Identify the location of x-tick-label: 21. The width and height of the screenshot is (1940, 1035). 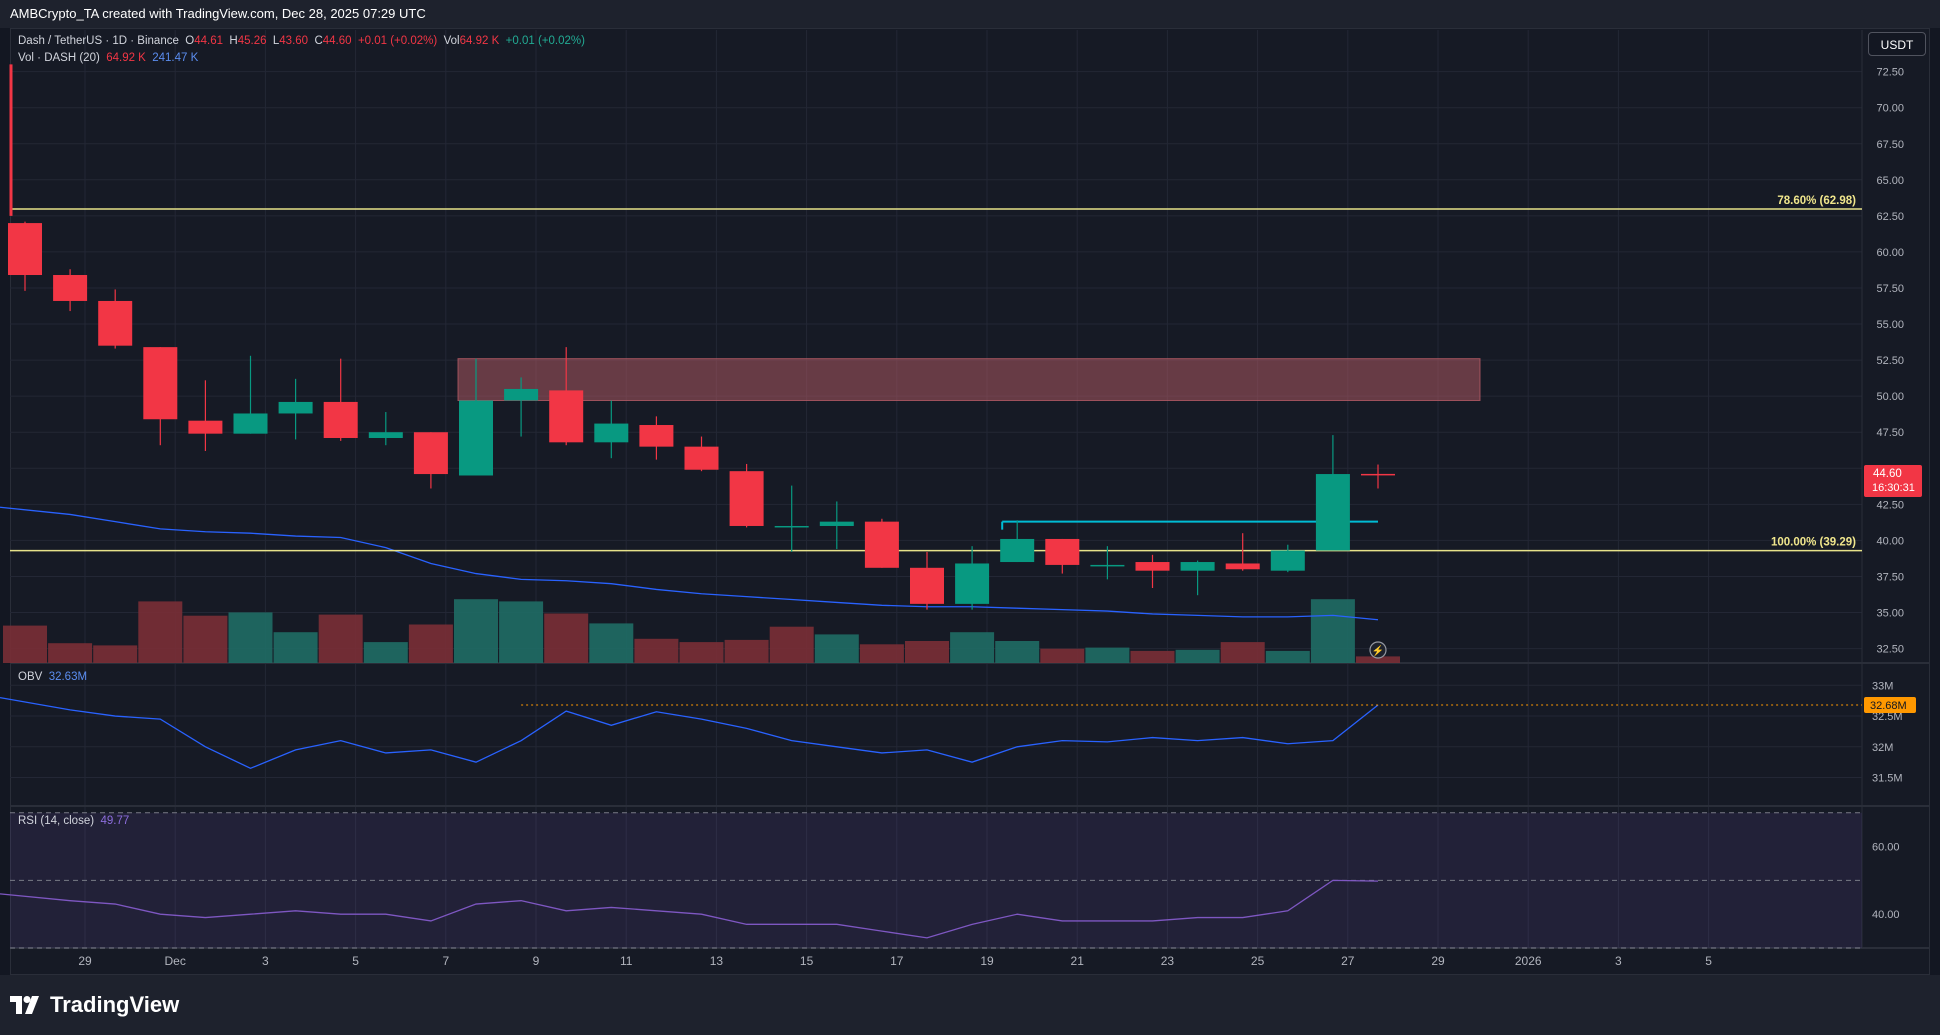
(1078, 961).